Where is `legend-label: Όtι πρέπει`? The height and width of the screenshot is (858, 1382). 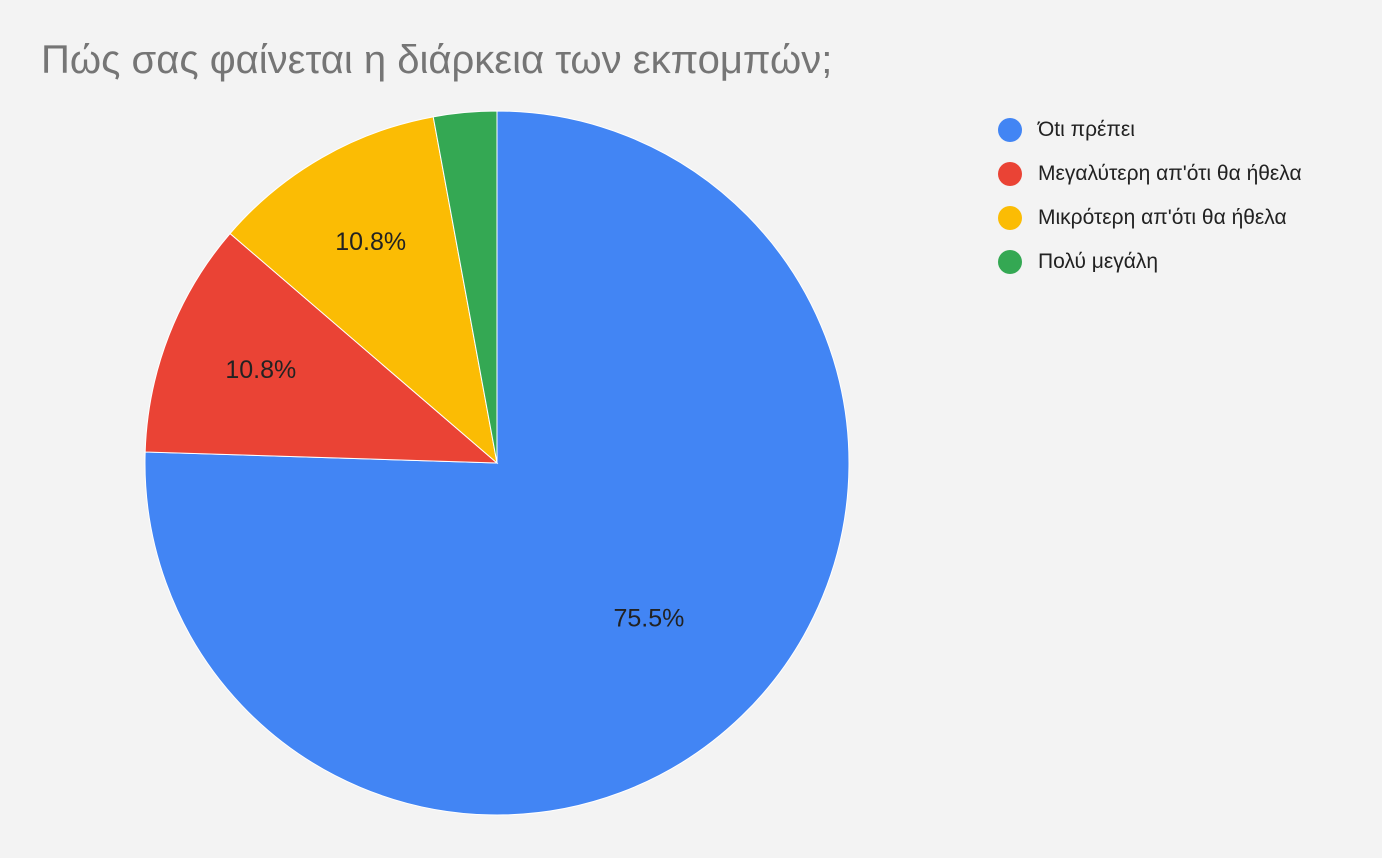
legend-label: Όtι πρέπει is located at coordinates (1086, 129).